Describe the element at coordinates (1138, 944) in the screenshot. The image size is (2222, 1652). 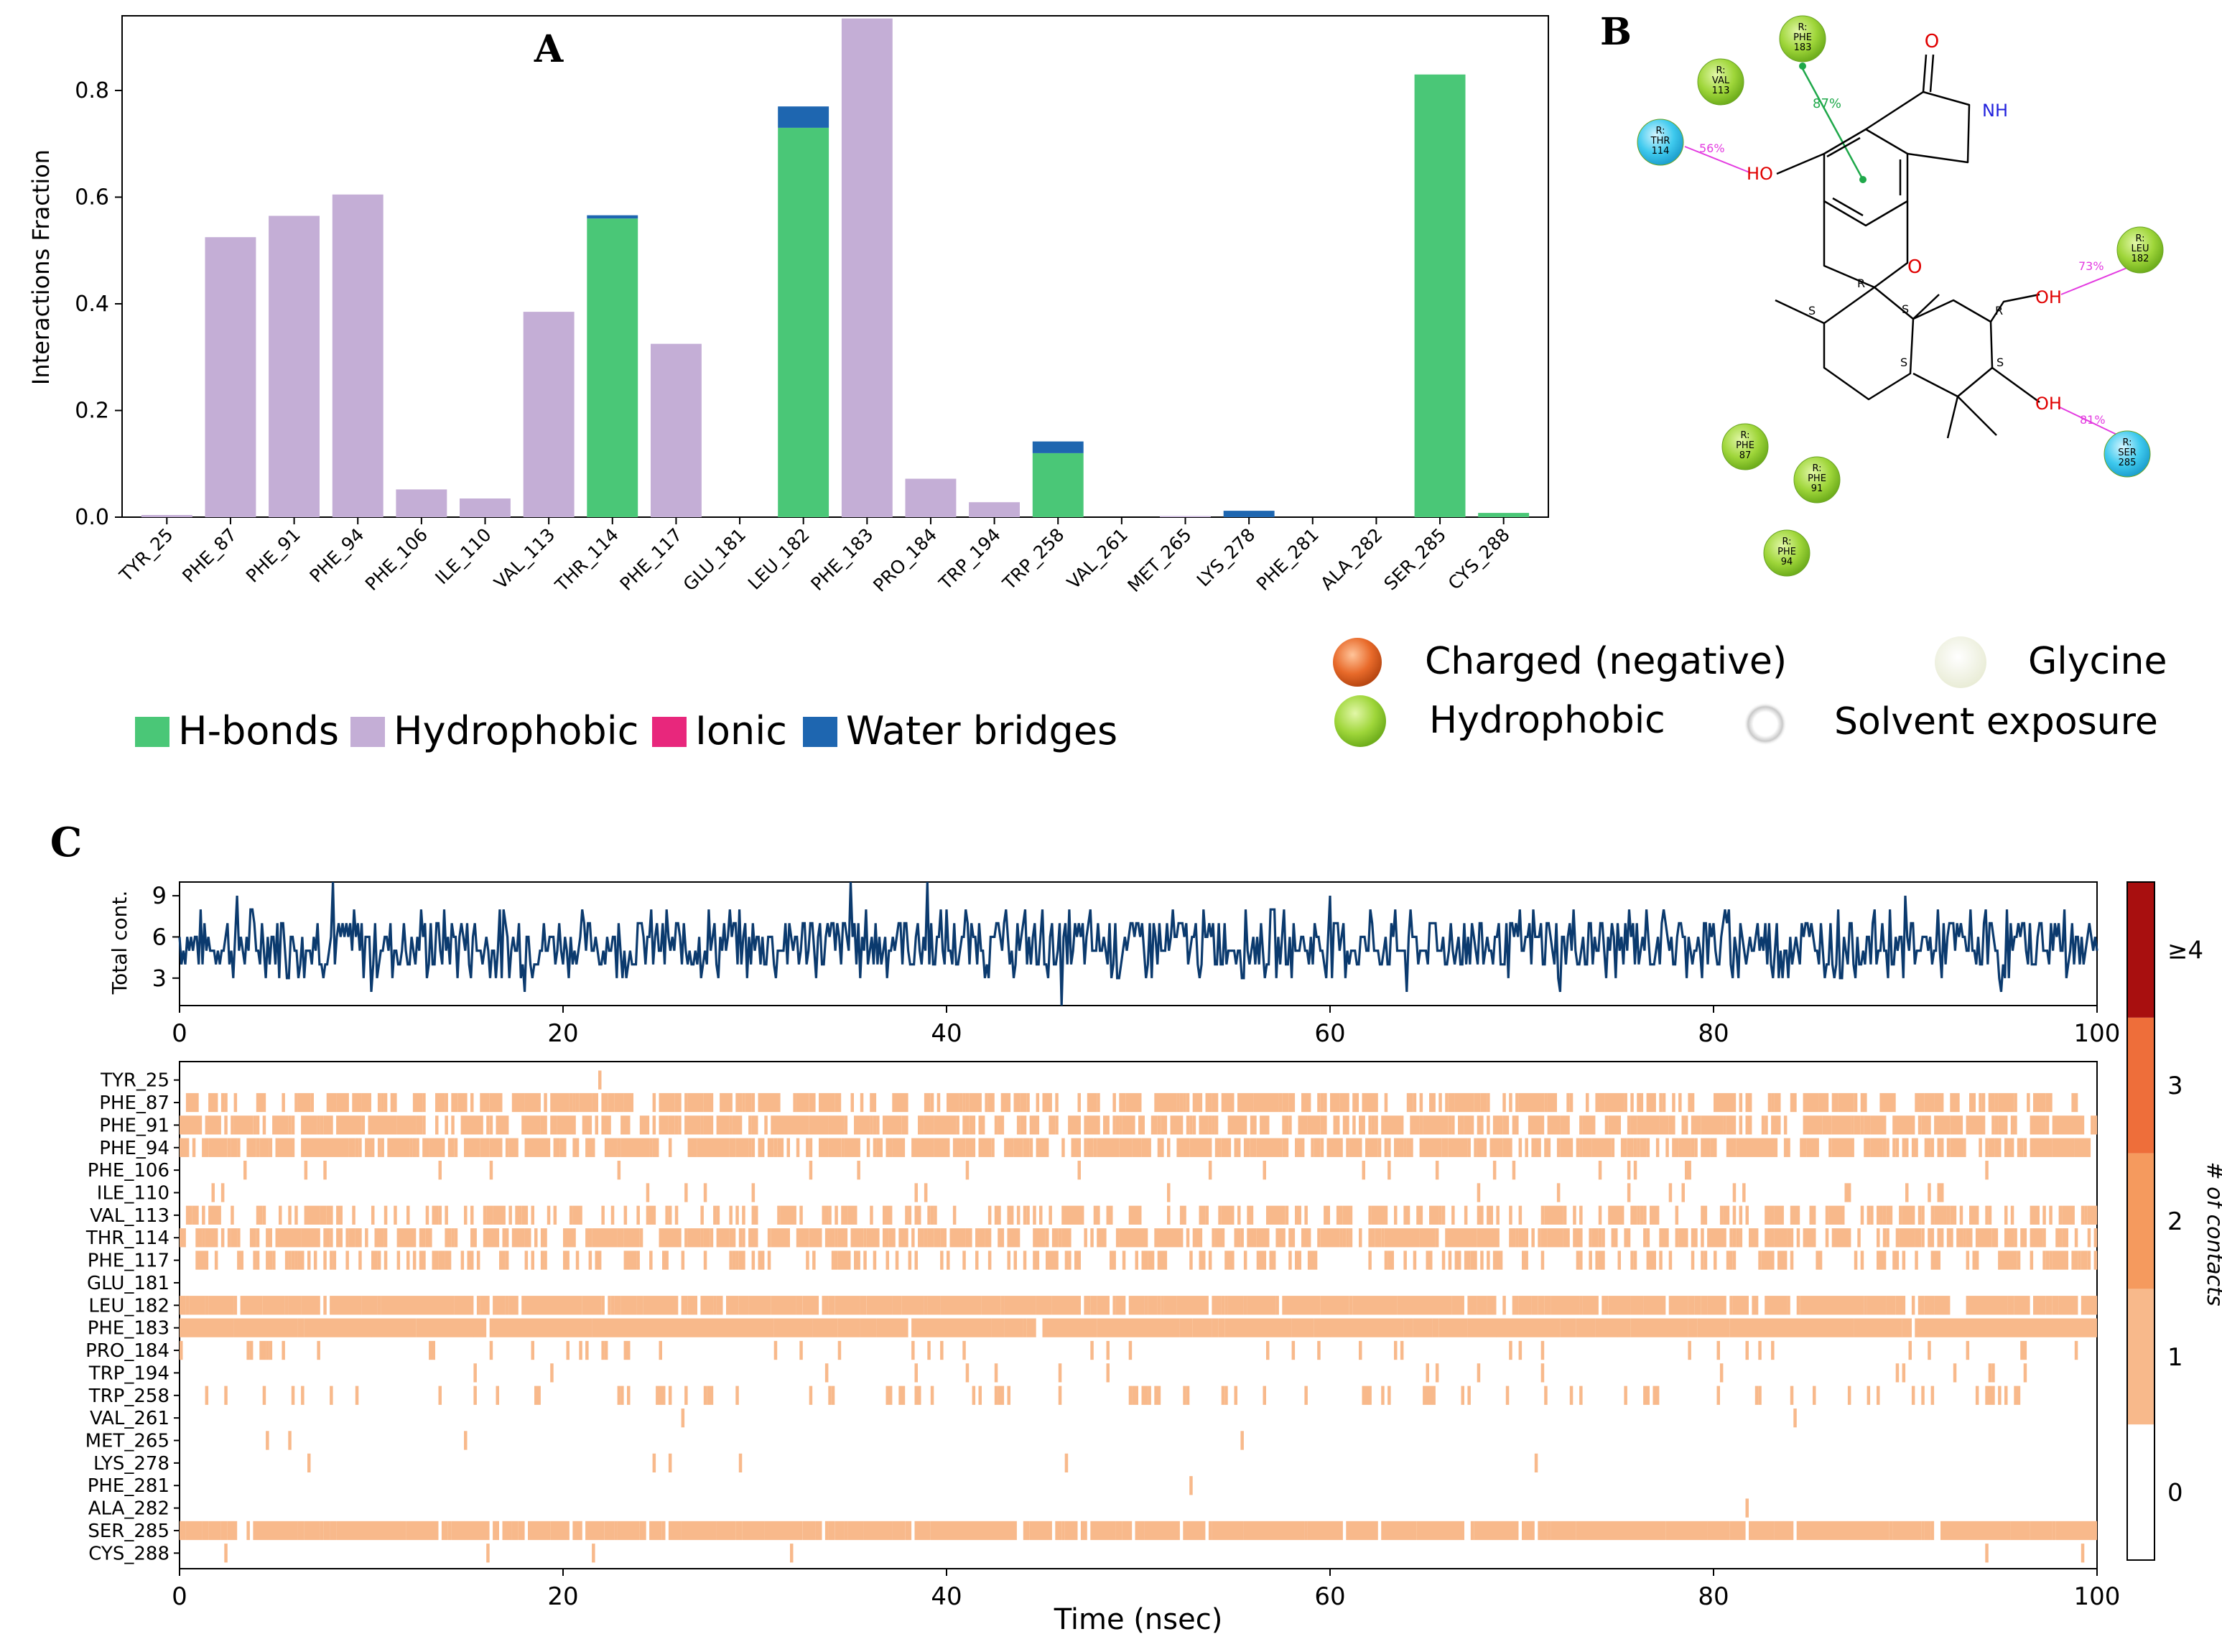
I see `total-contacts-line` at that location.